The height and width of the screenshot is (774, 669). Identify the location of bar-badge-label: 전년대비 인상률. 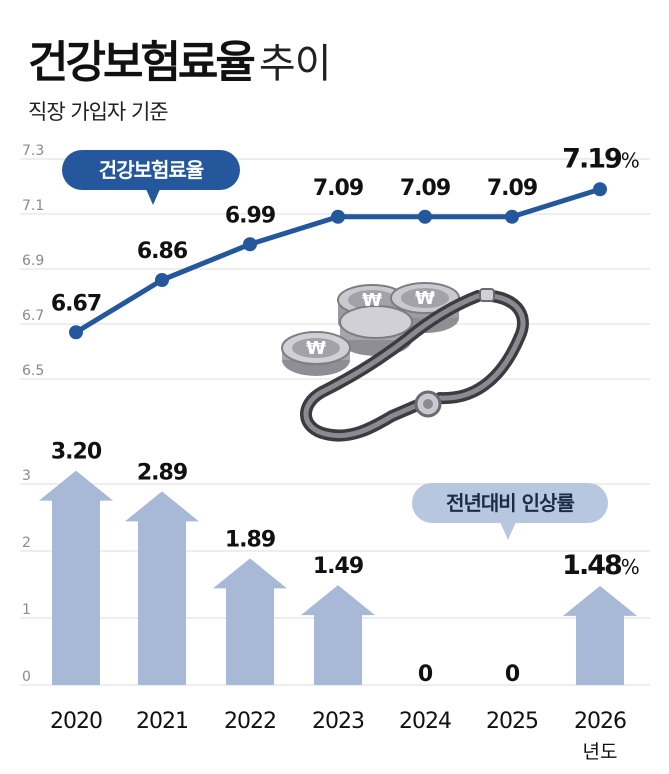
(510, 503).